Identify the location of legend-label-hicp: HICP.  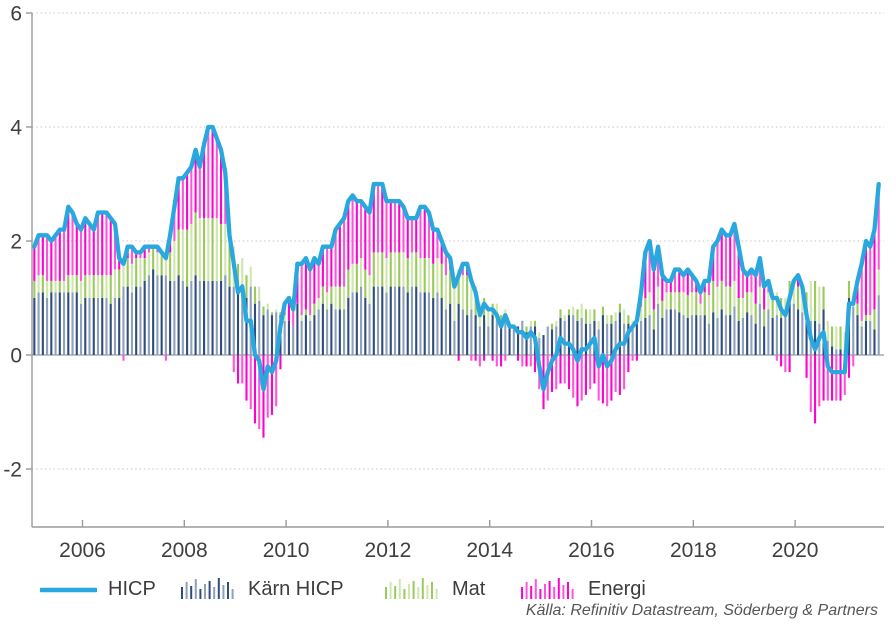
(132, 588).